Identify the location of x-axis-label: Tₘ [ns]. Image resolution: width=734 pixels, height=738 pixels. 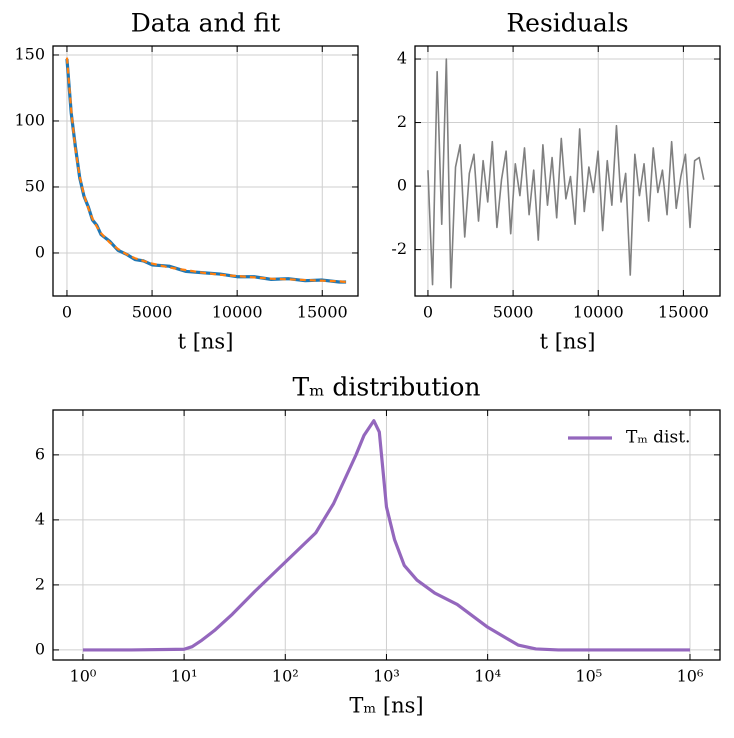
(386, 706).